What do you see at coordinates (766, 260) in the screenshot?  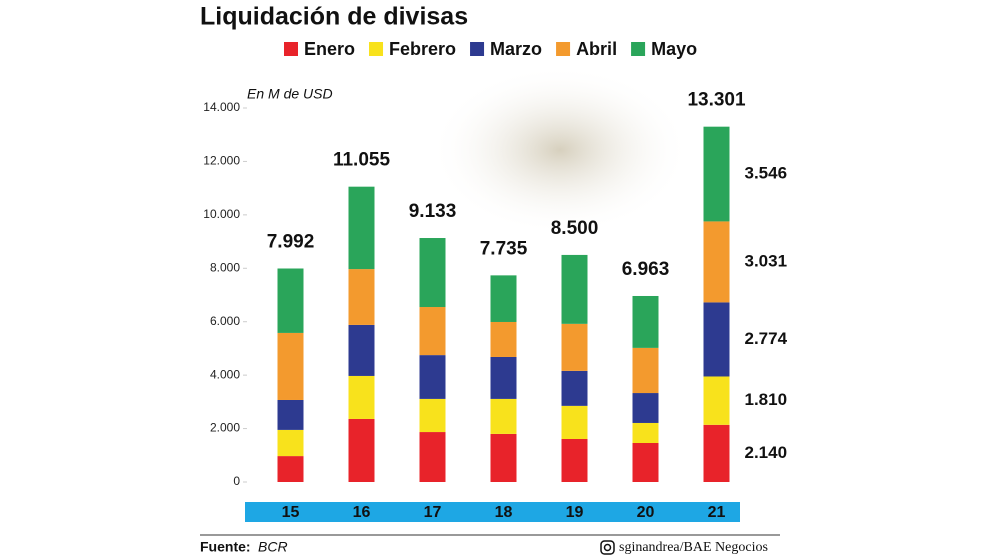 I see `segment-label: 3.031` at bounding box center [766, 260].